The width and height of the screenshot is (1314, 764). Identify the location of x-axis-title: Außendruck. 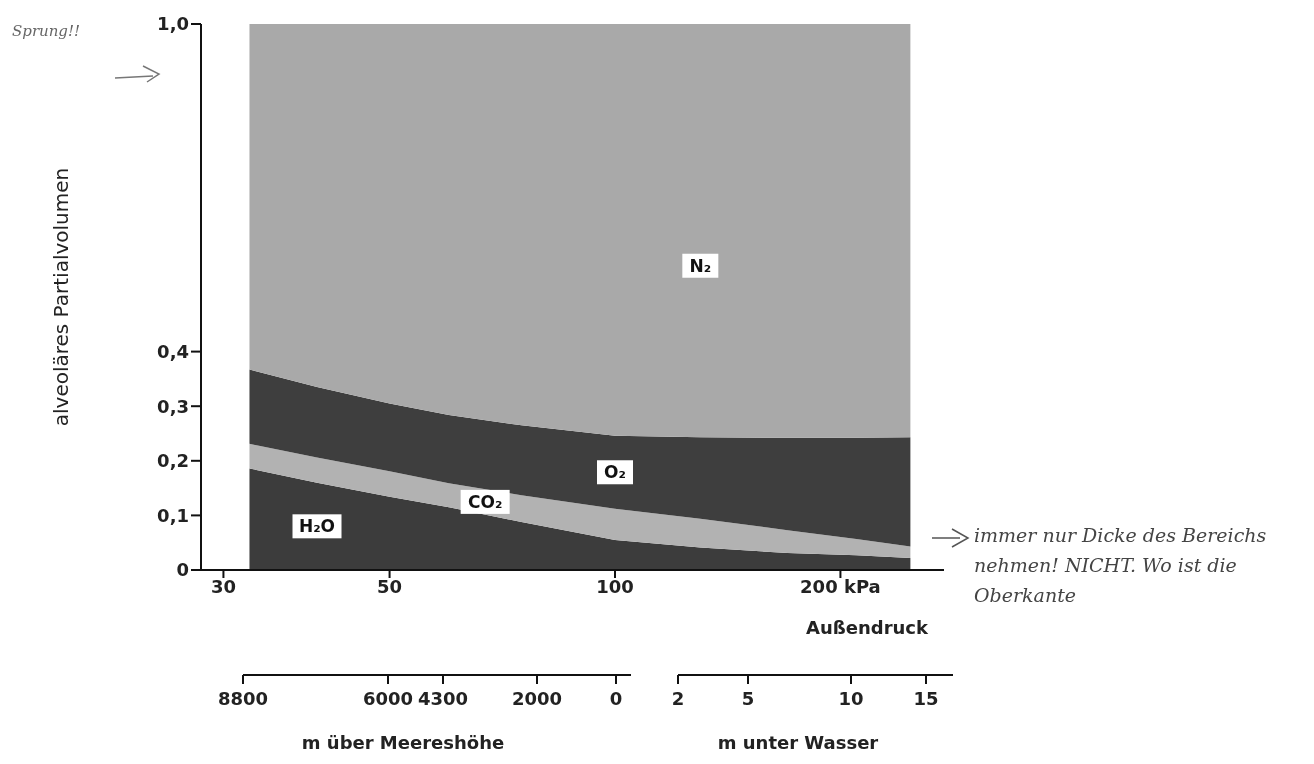
(868, 627).